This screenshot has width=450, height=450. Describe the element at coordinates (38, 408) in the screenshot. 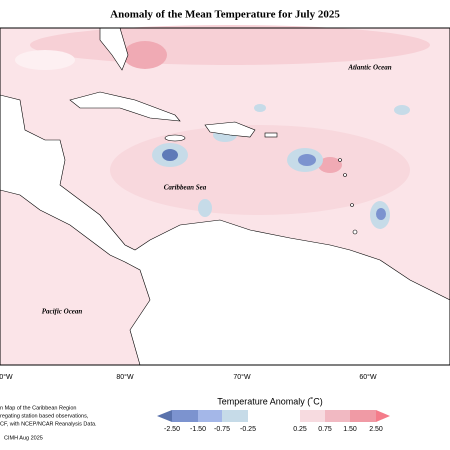

I see `footnote: n Map of the Caribbean Region` at that location.